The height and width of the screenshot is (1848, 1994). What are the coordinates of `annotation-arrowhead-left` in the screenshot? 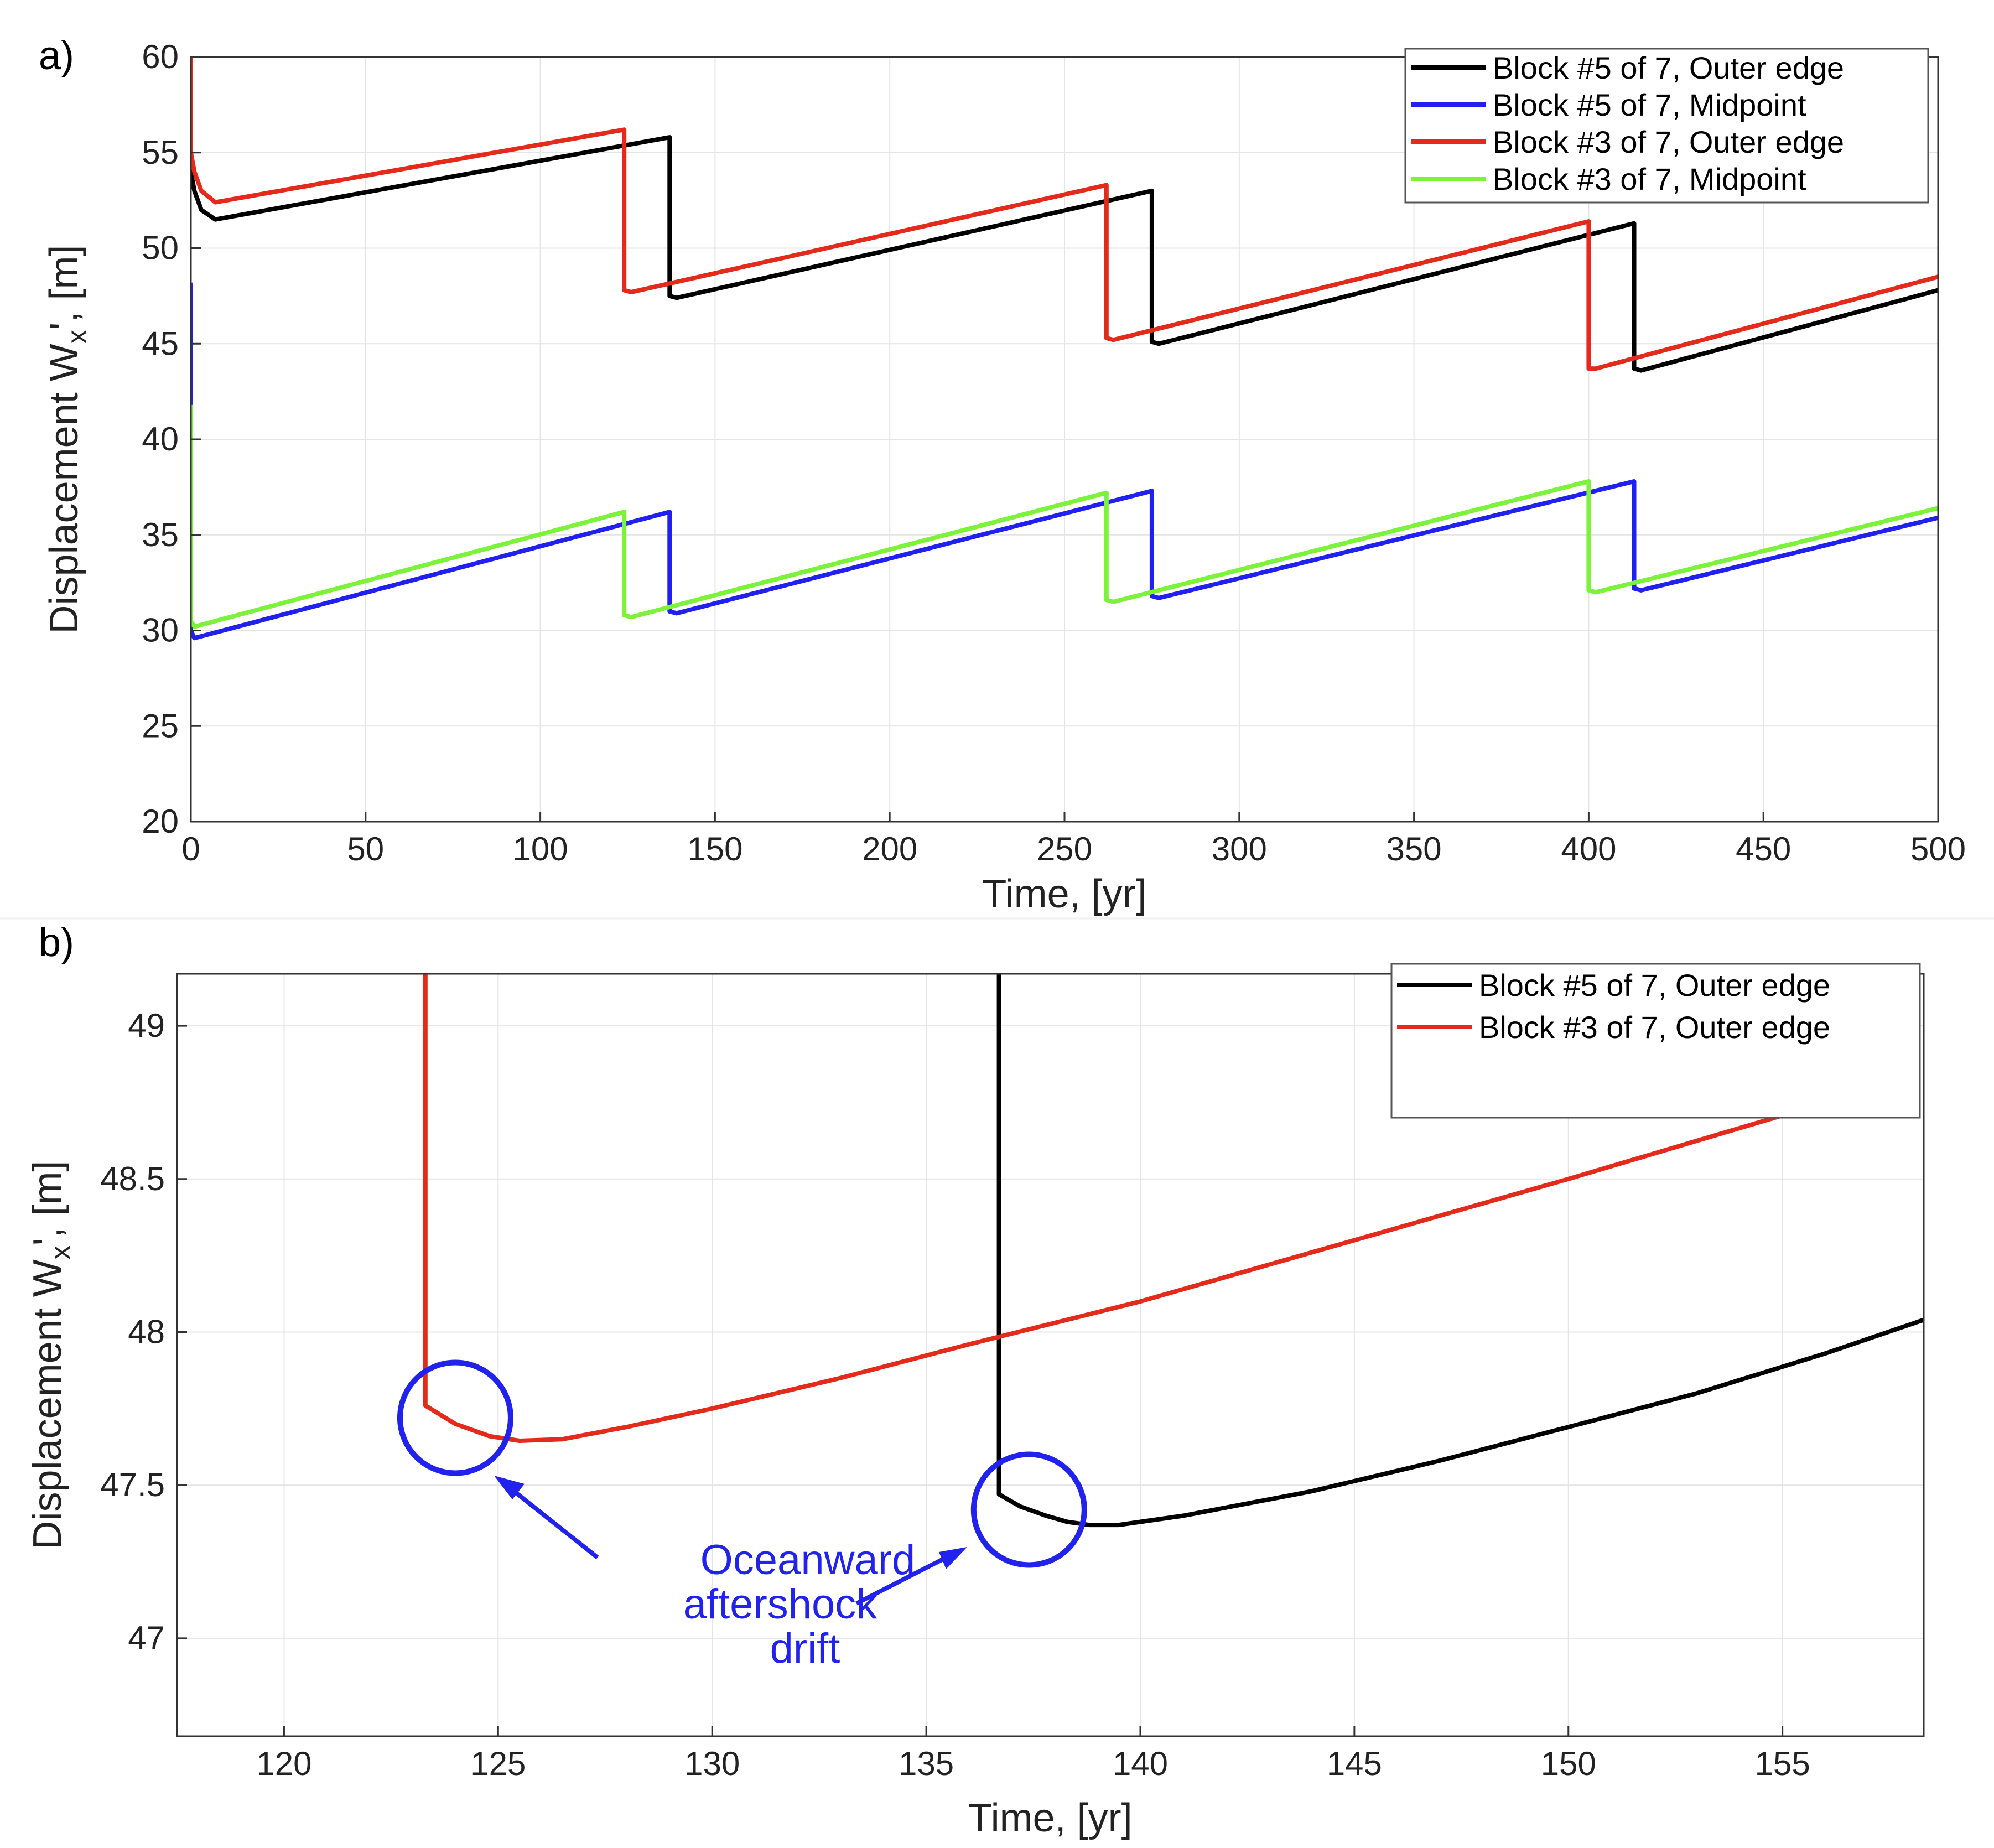 It's located at (509, 1487).